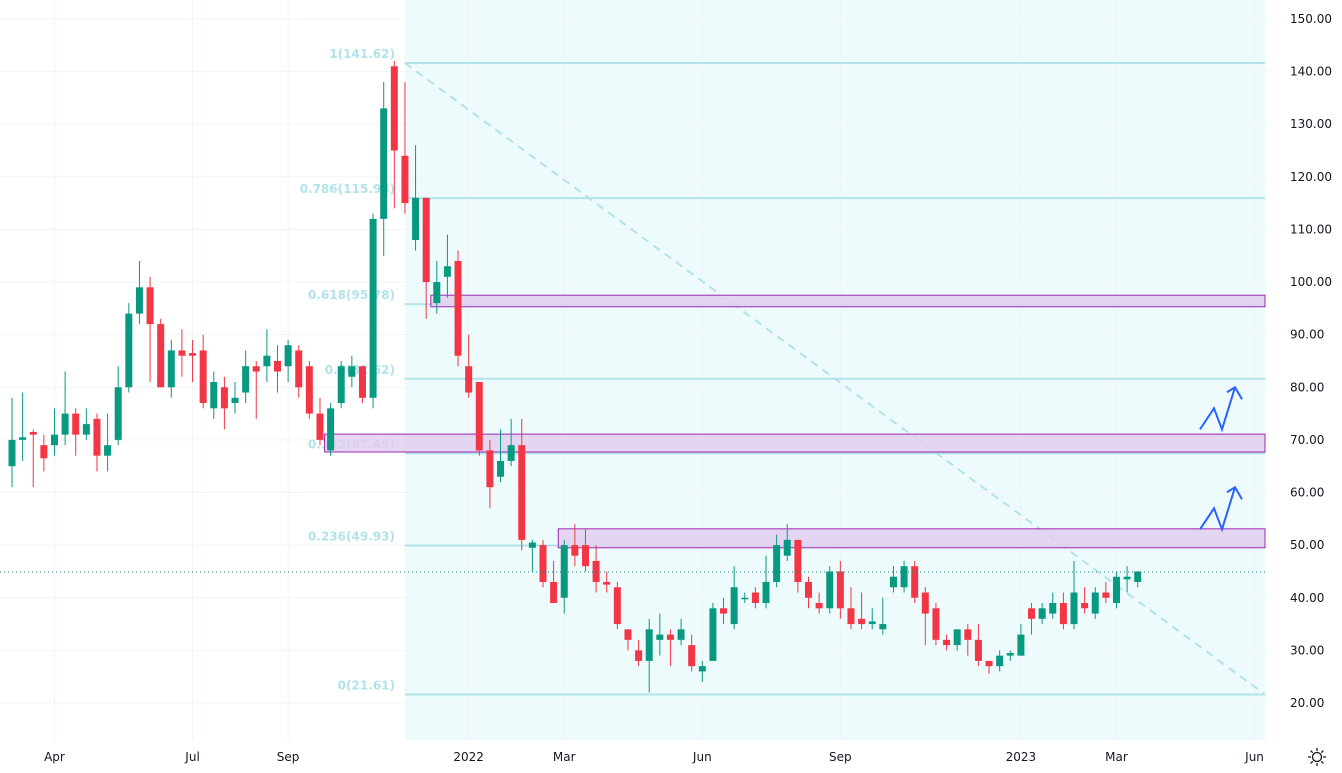 Image resolution: width=1342 pixels, height=773 pixels. I want to click on fib-level-label: 0.618(95.78), so click(351, 295).